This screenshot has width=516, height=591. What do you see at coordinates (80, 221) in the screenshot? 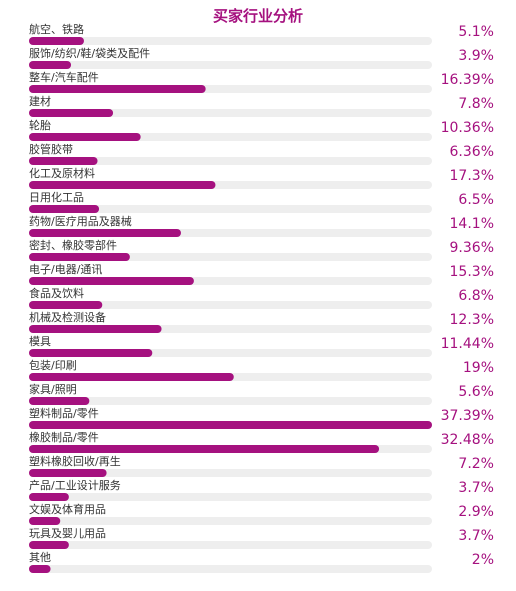
I see `category-label: 药物/医疗用品及器械` at bounding box center [80, 221].